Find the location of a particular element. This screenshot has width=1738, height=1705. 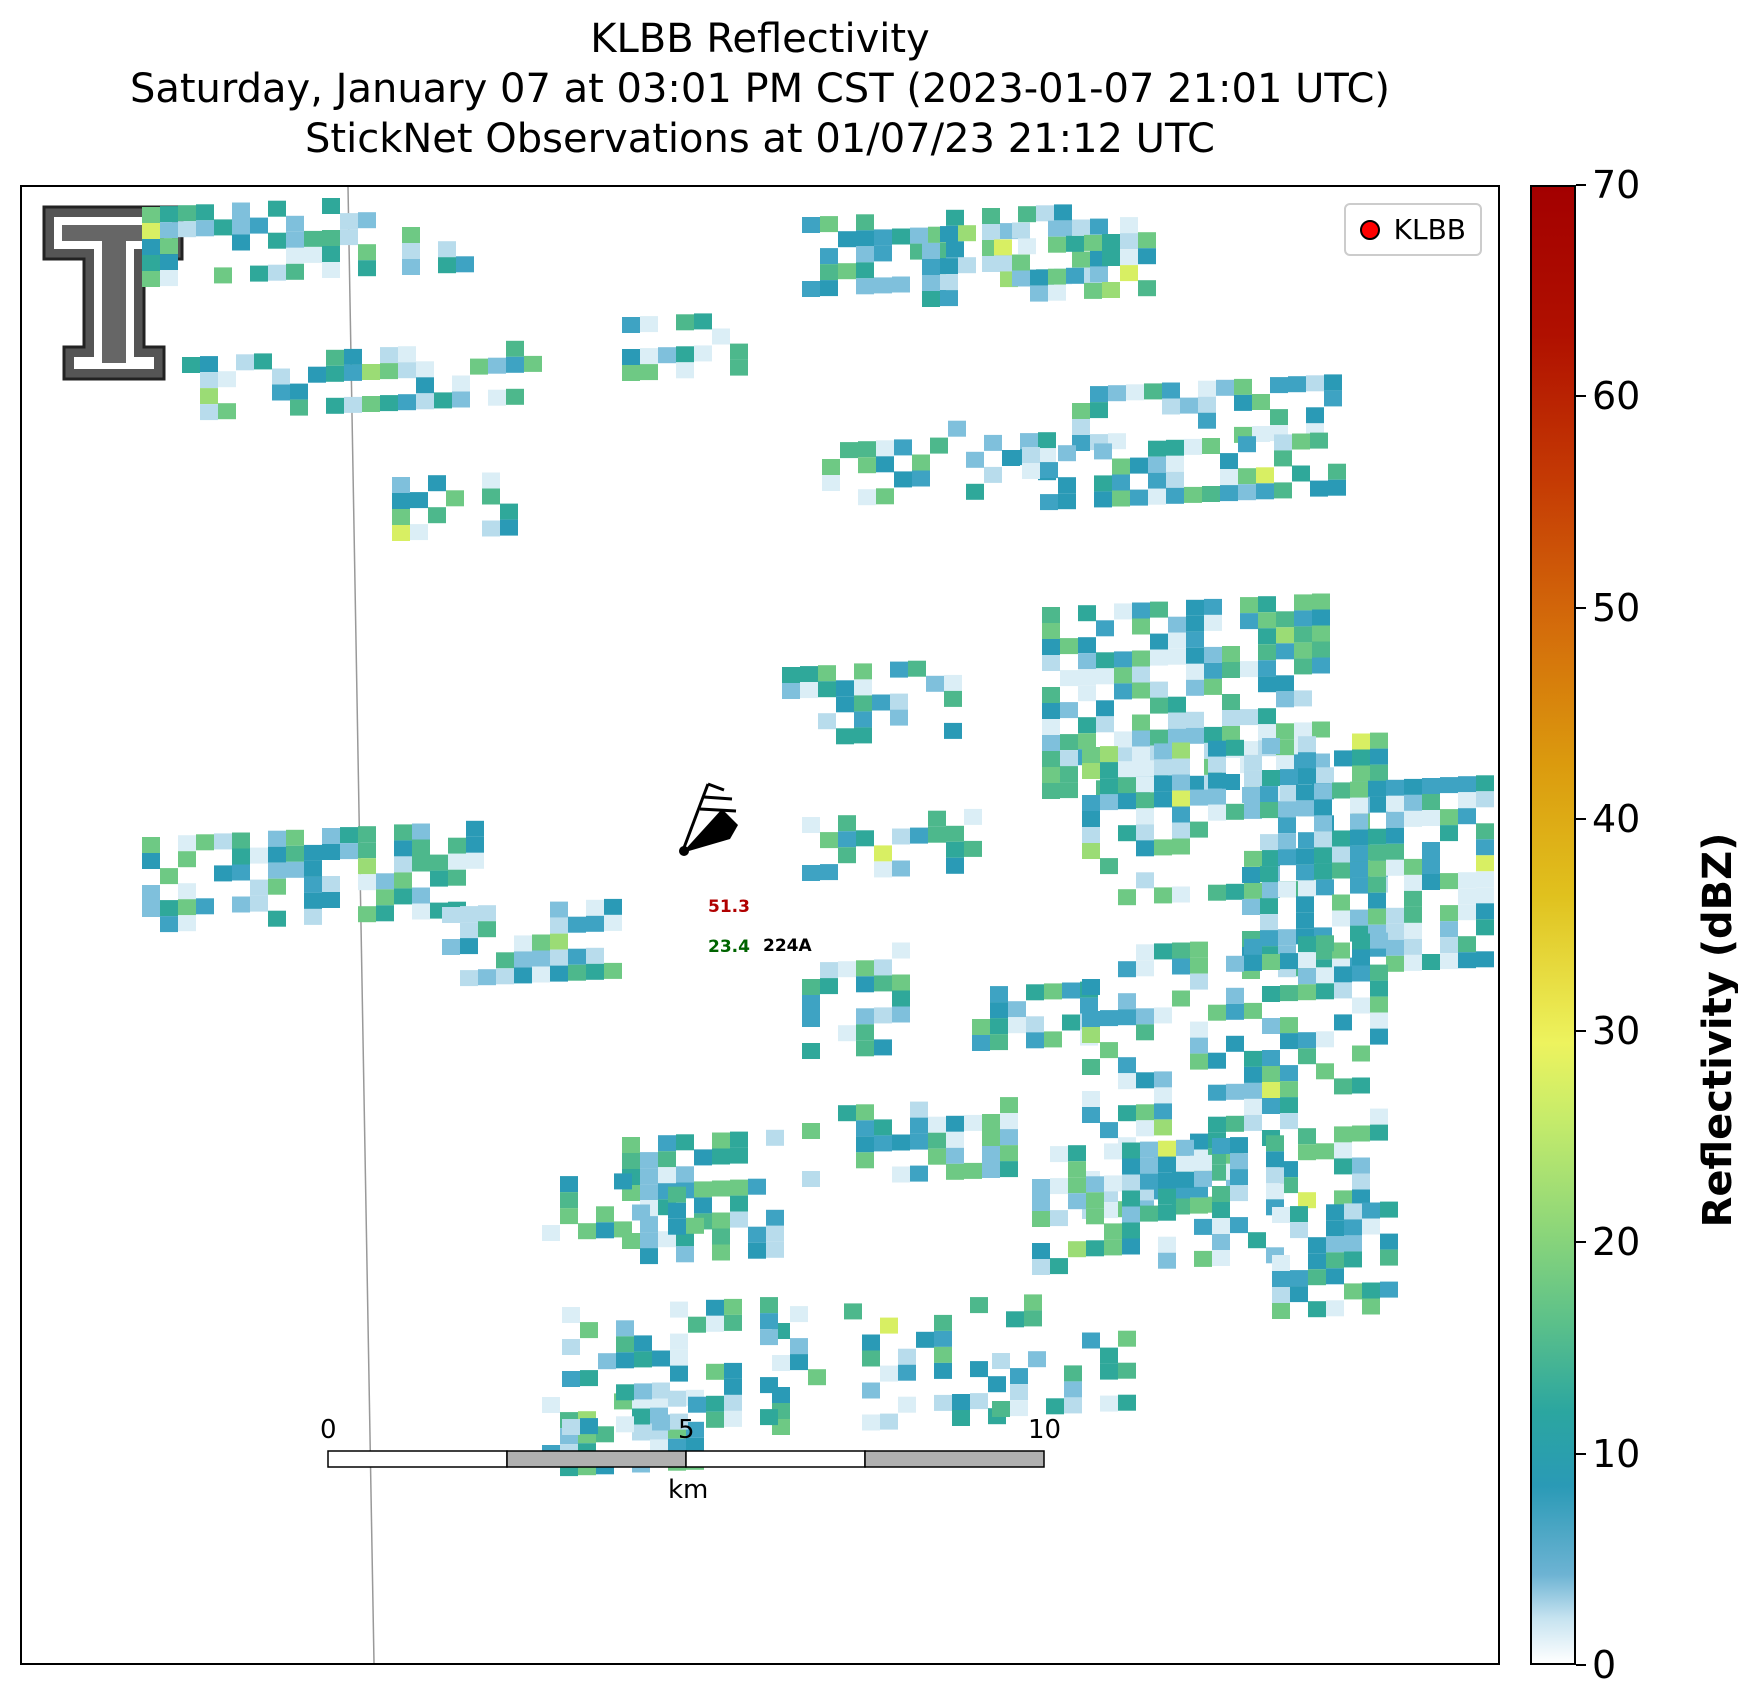

colorbar-label: Reflectivity (dBZ) is located at coordinates (1716, 1030).